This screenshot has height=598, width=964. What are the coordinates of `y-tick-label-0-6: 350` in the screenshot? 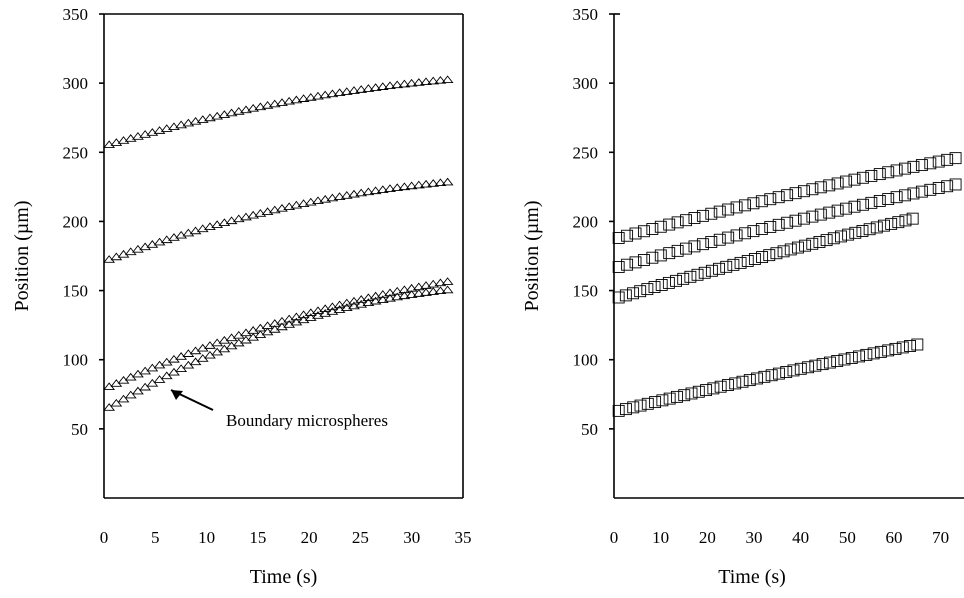 It's located at (76, 14).